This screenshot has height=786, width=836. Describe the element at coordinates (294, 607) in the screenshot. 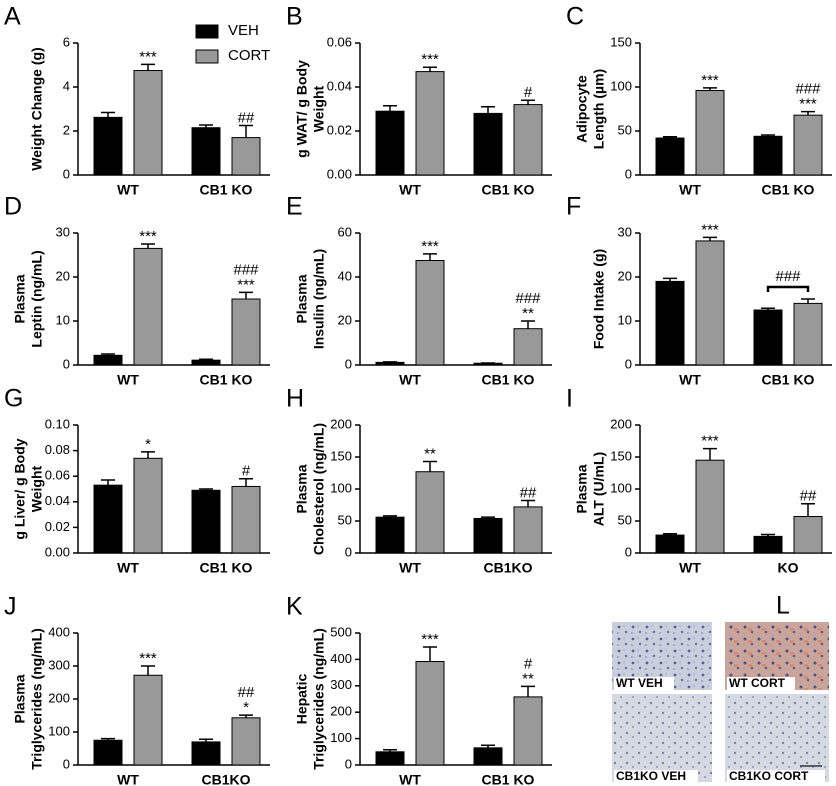

I see `panel-letter: K` at that location.